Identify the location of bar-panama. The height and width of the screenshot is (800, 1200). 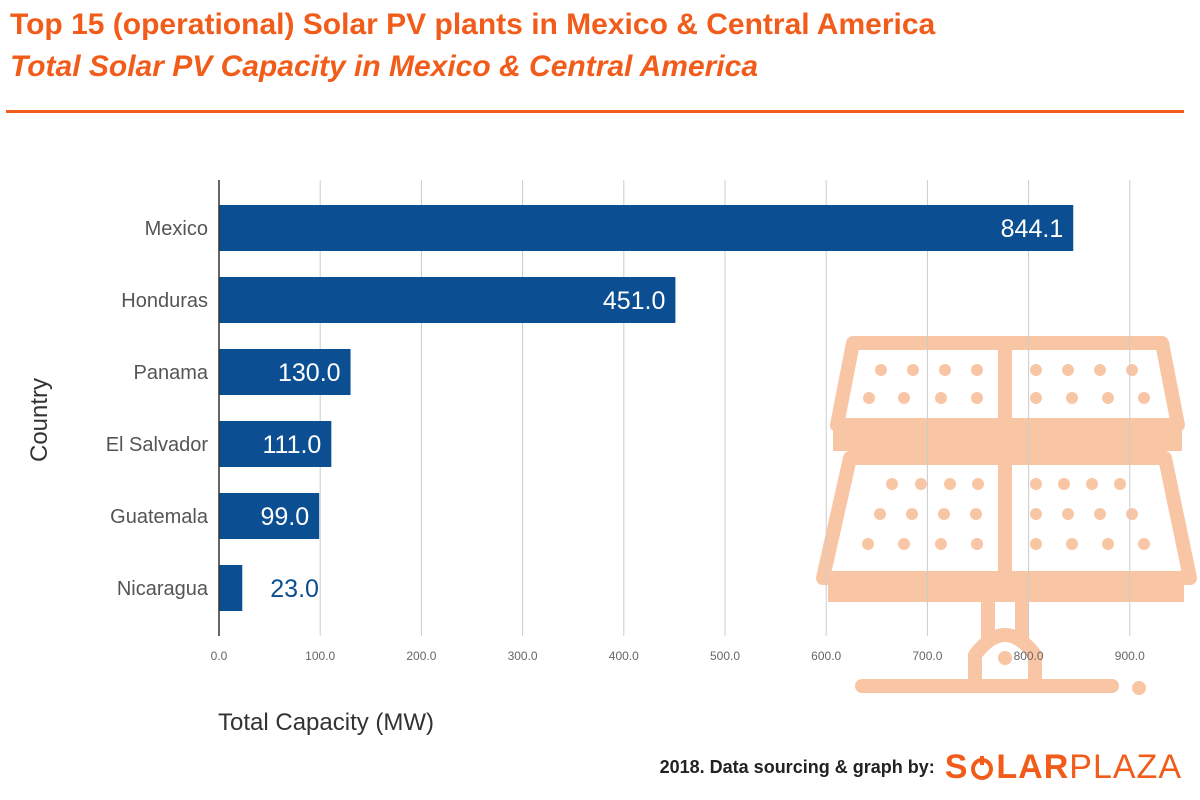
(285, 372).